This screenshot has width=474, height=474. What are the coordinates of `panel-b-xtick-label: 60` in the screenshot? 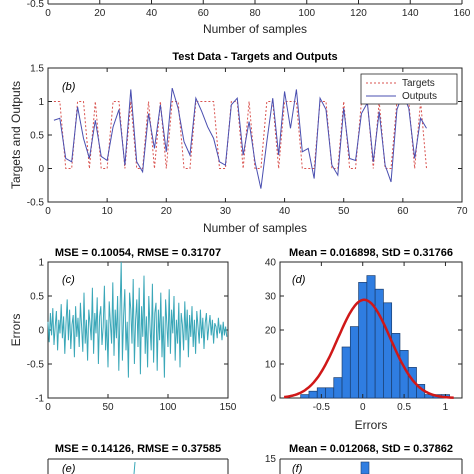 It's located at (403, 211).